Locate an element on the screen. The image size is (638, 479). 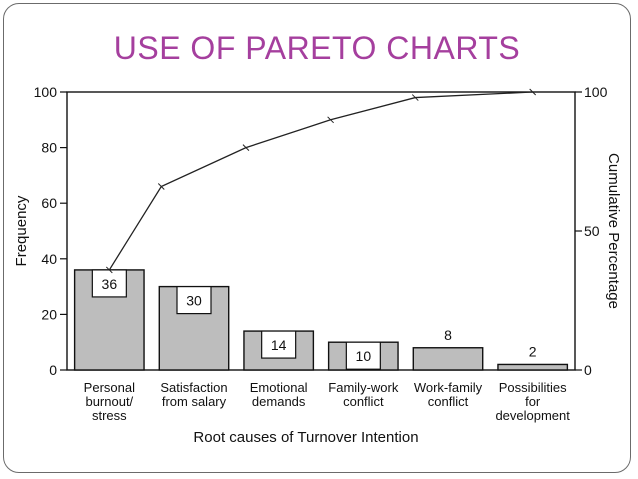
category-label: Work-family is located at coordinates (448, 387).